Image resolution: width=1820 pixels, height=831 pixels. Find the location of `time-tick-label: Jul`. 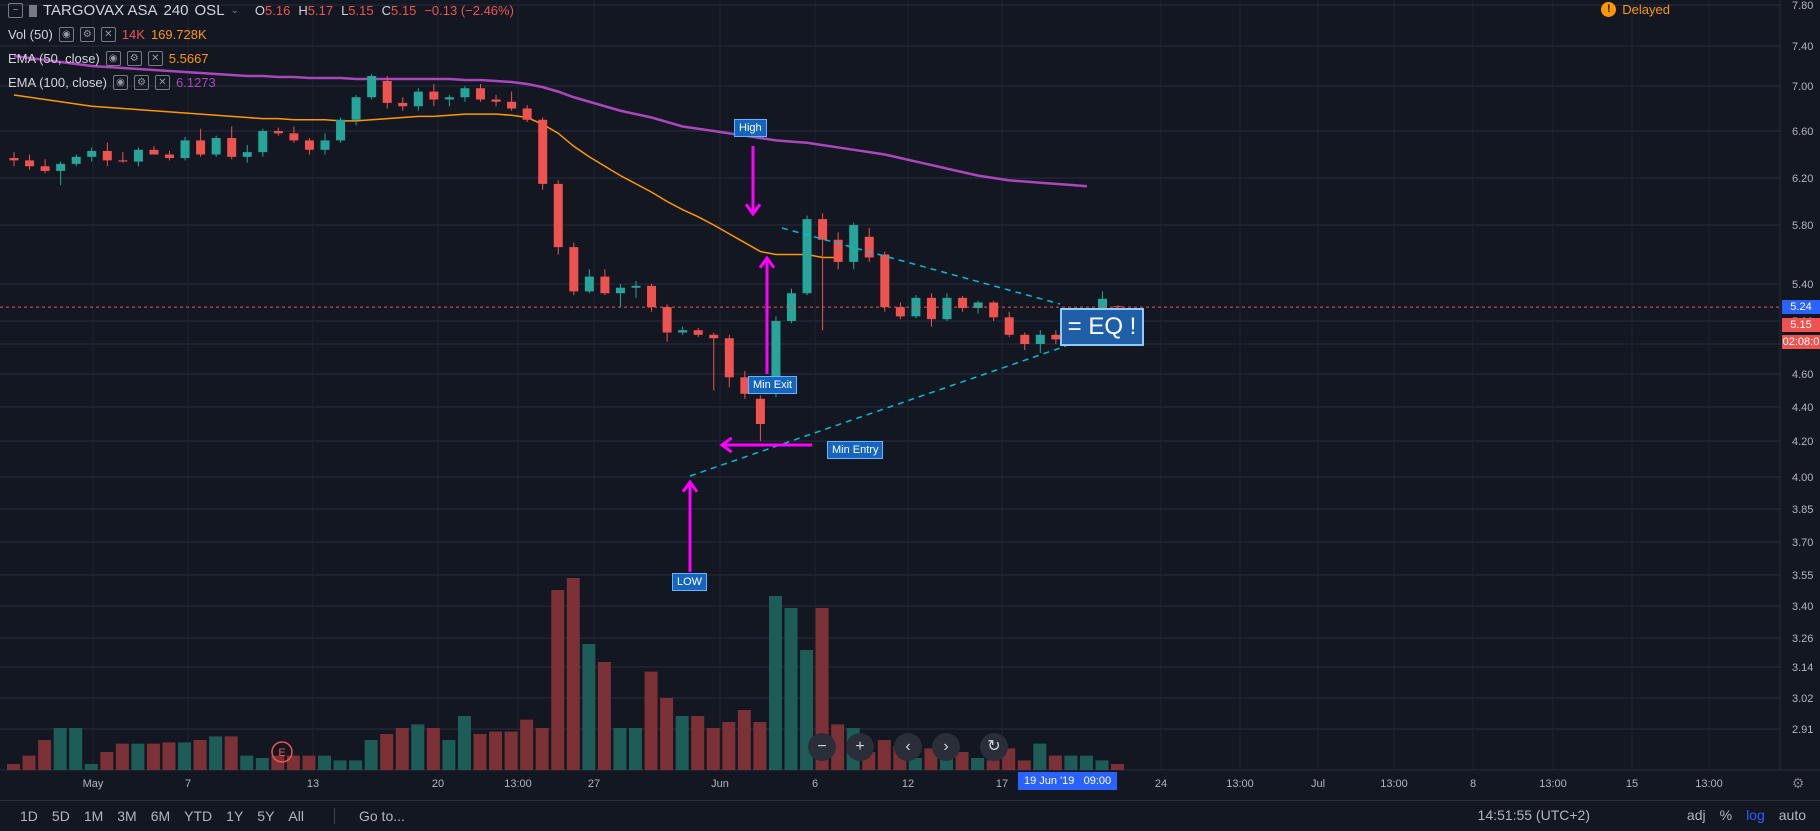

time-tick-label: Jul is located at coordinates (1318, 784).